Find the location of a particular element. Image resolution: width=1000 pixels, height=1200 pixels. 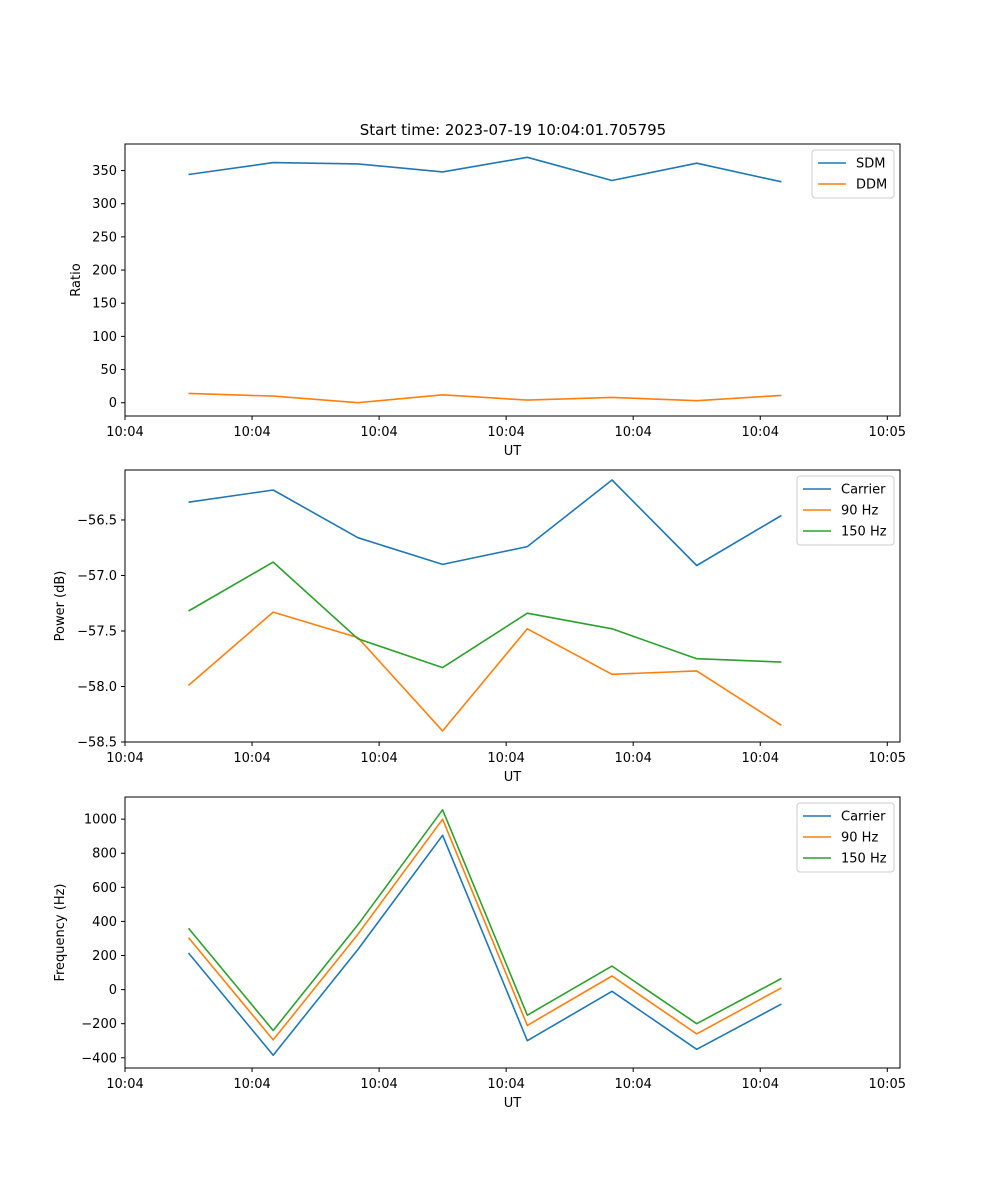

series-line-sdm is located at coordinates (485, 169).